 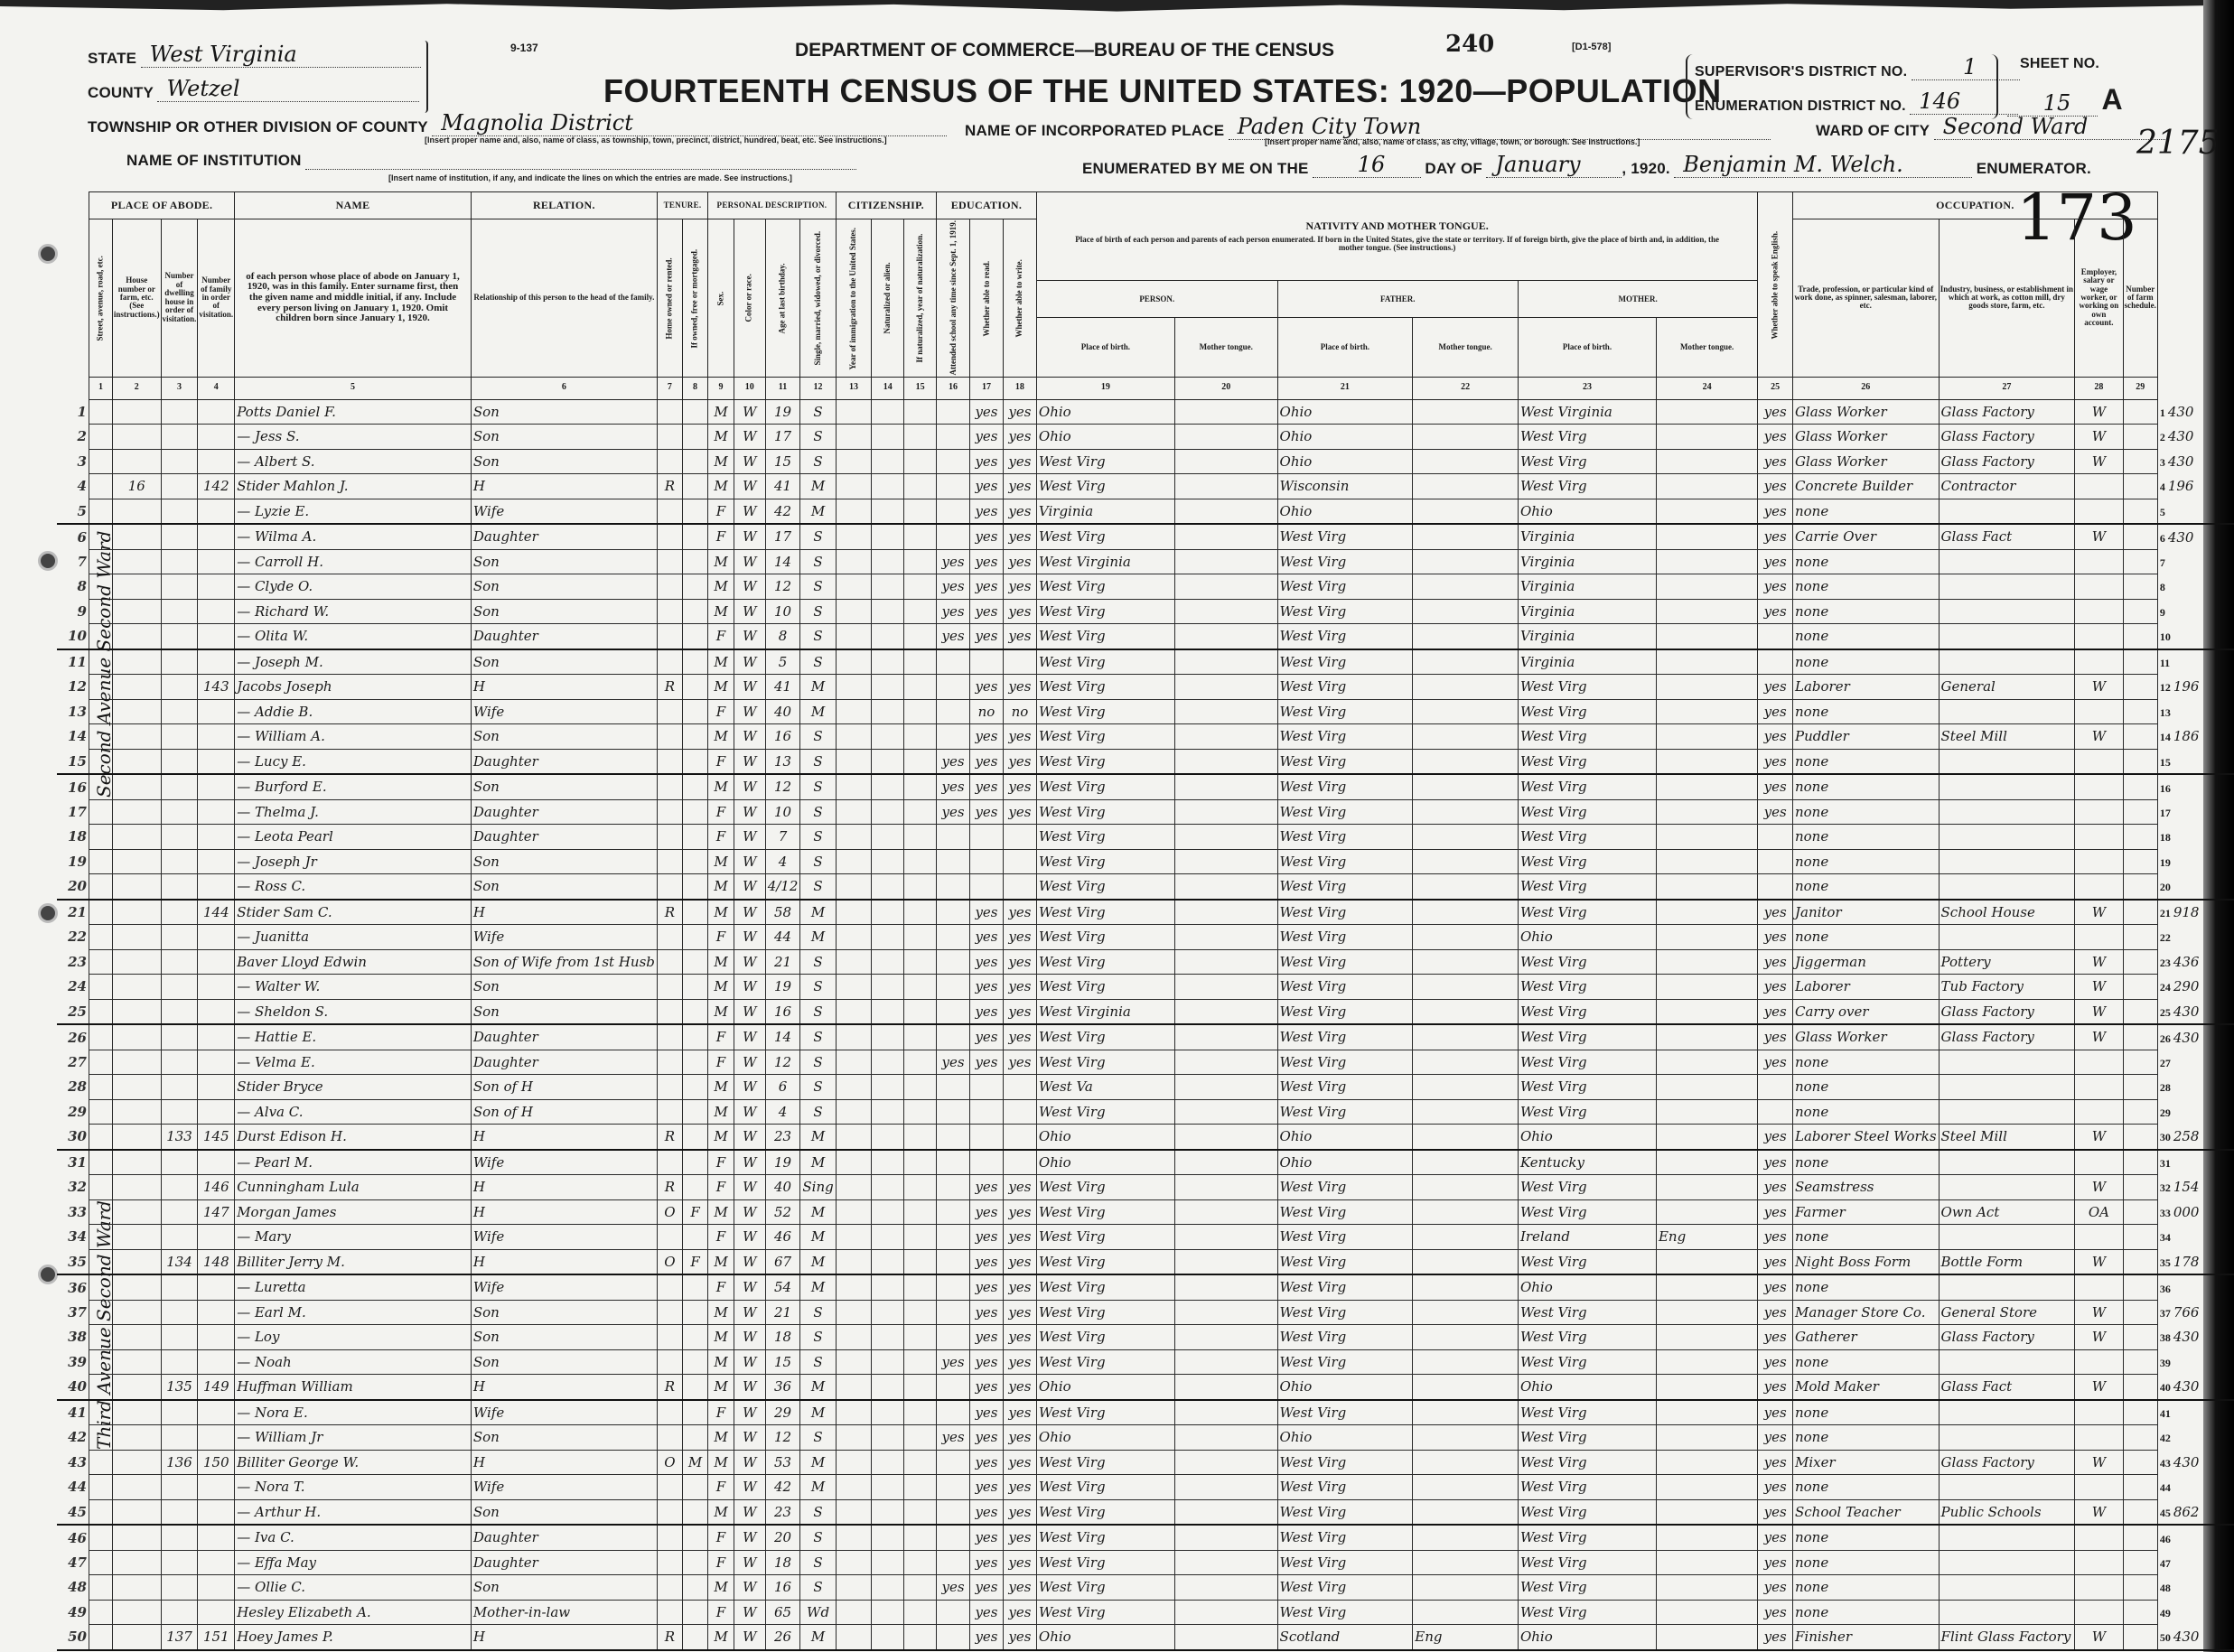 I want to click on line-number-right: 40, so click(x=2165, y=1387).